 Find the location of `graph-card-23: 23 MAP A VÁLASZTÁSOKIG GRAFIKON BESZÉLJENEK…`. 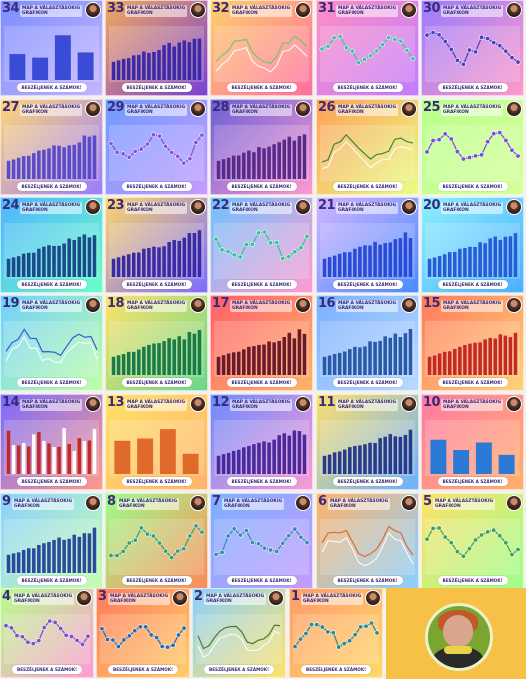

graph-card-23: 23 MAP A VÁLASZTÁSOKIG GRAFIKON BESZÉLJENEK… is located at coordinates (156, 245).